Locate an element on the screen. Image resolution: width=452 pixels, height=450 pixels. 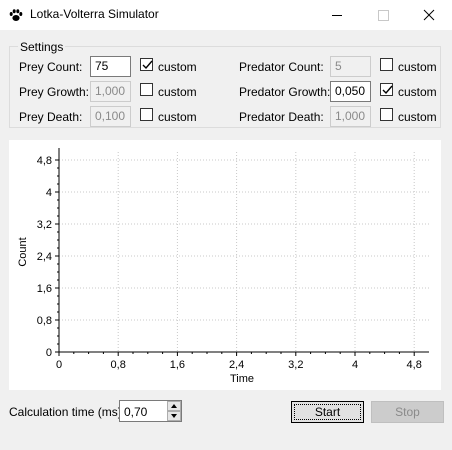
prey-count-custom-label: custom is located at coordinates (177, 67).